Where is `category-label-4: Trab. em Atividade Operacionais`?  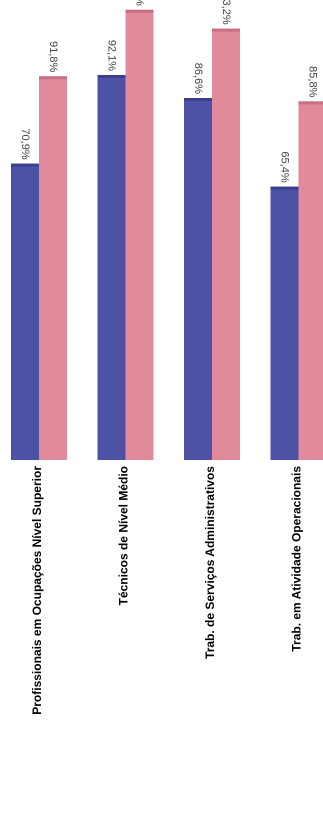 category-label-4: Trab. em Atividade Operacionais is located at coordinates (297, 559).